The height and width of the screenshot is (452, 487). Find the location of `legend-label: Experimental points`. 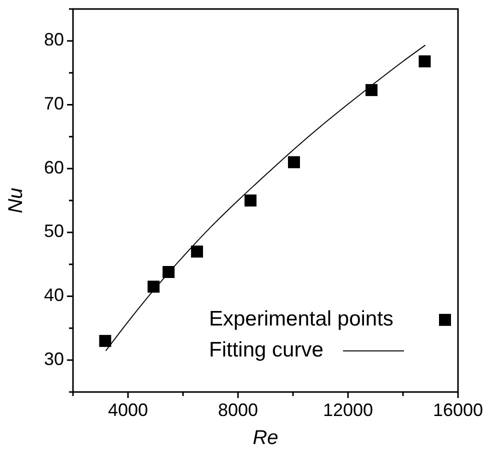

legend-label: Experimental points is located at coordinates (301, 318).